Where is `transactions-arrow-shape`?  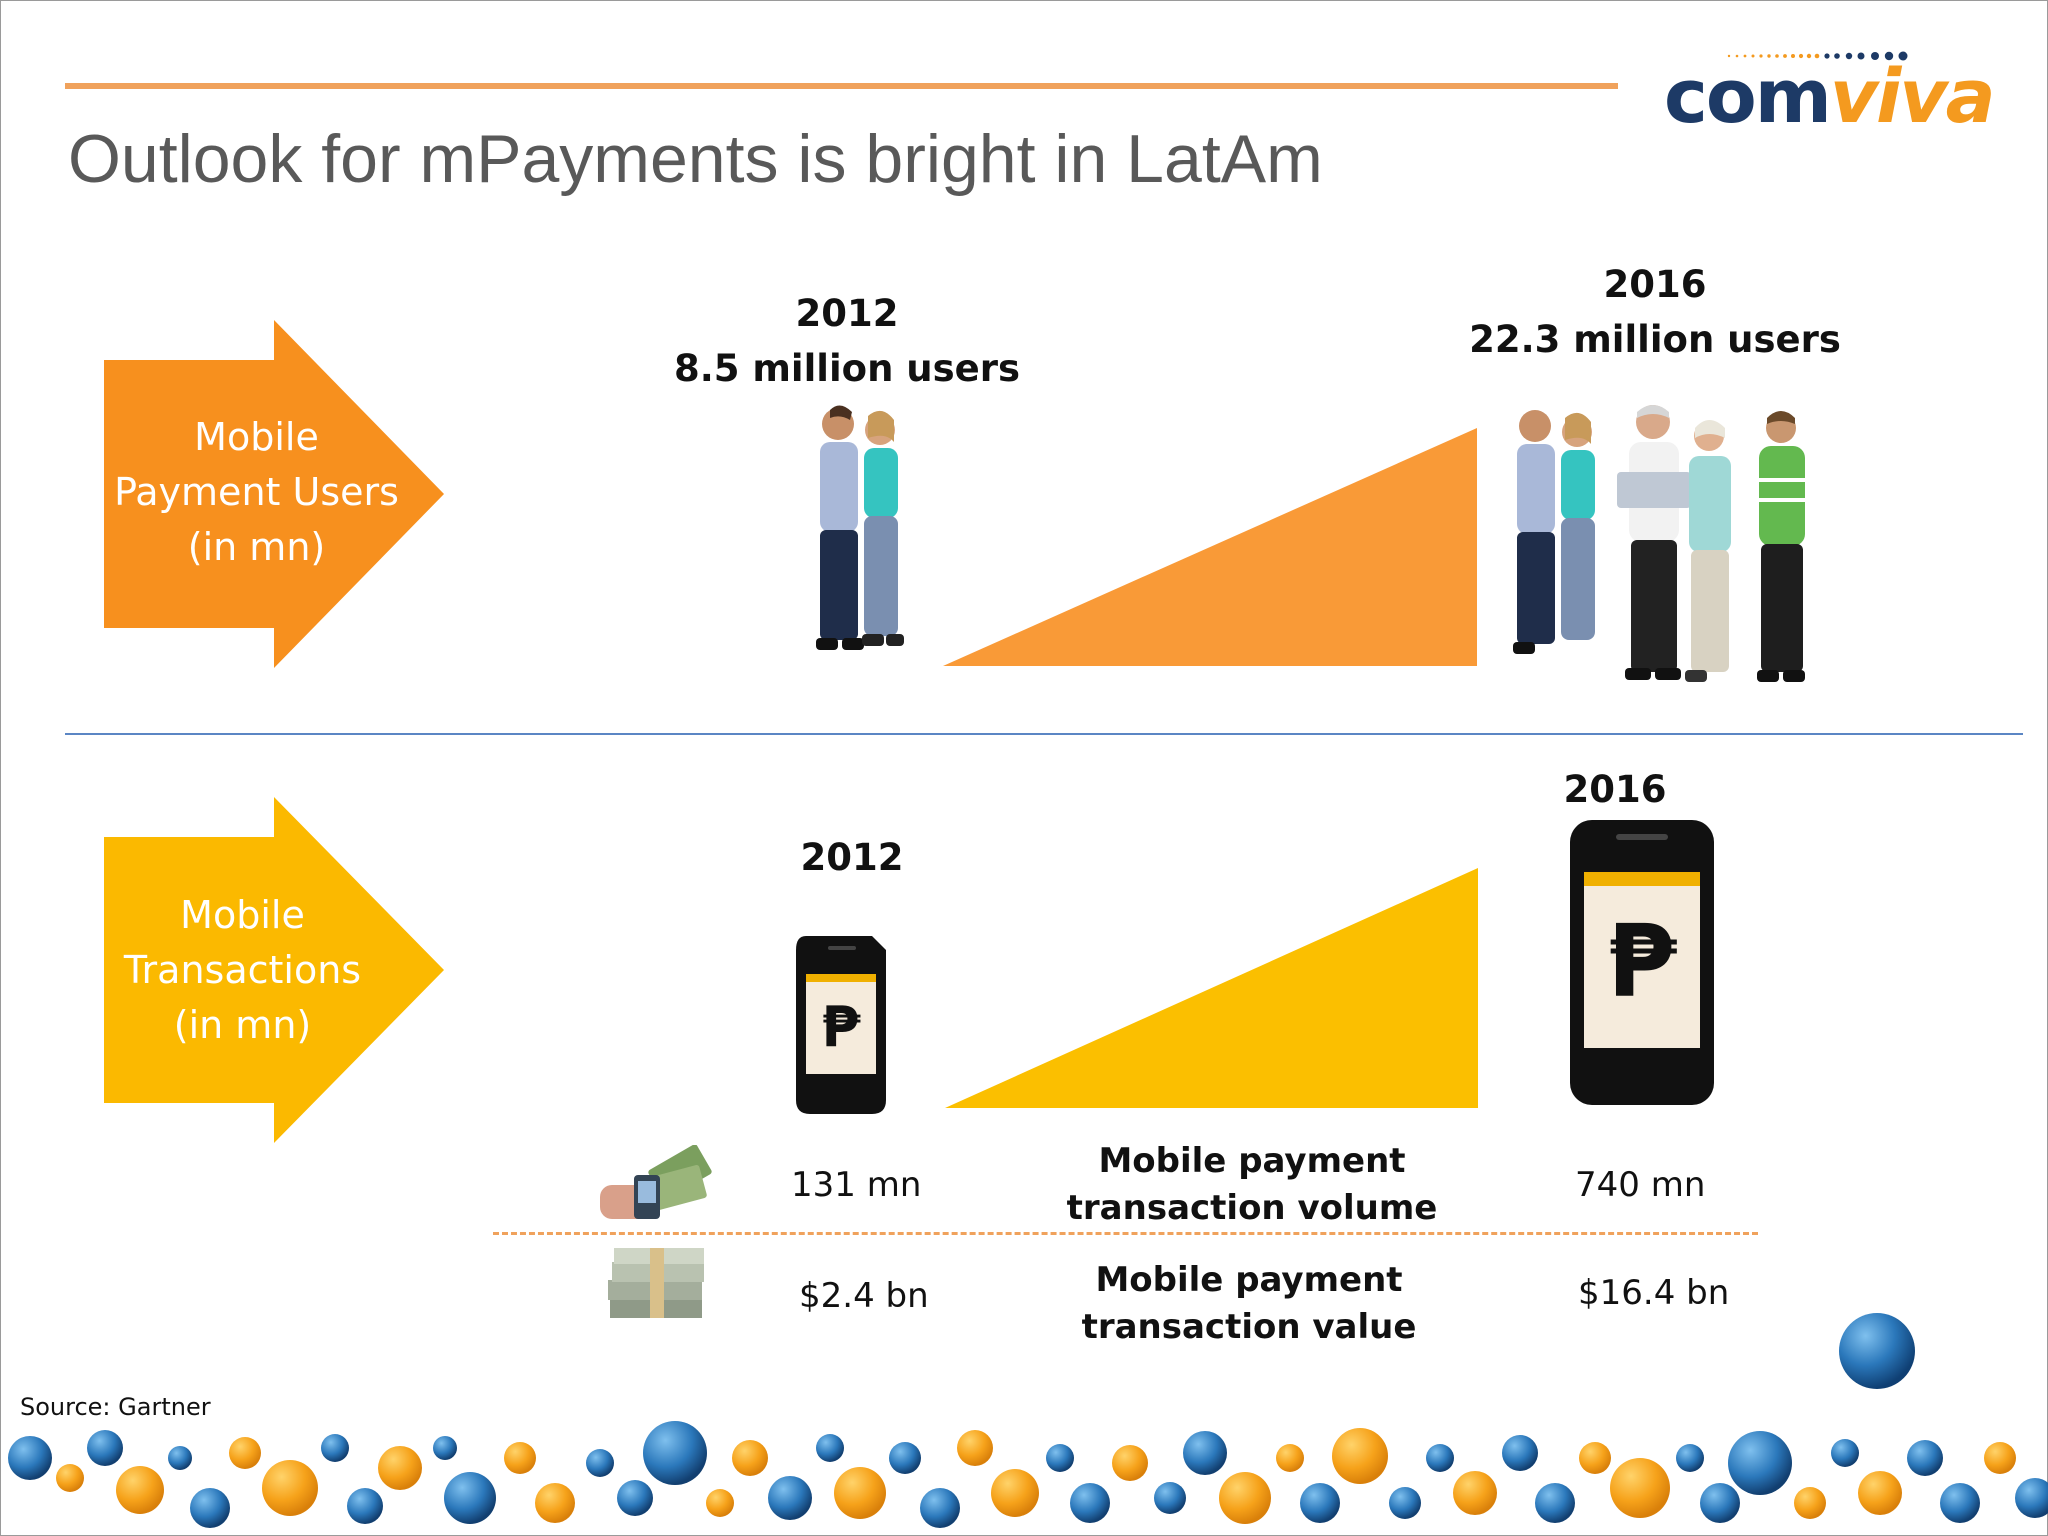 transactions-arrow-shape is located at coordinates (274, 970).